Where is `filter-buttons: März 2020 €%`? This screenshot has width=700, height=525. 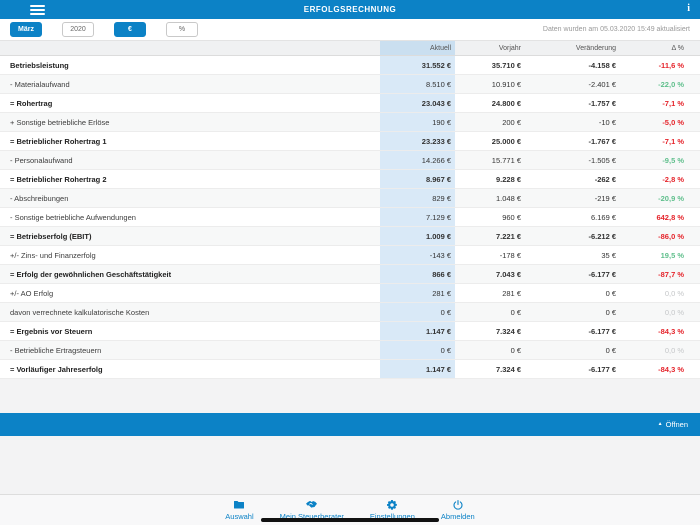
filter-buttons: März 2020 €% is located at coordinates (114, 29).